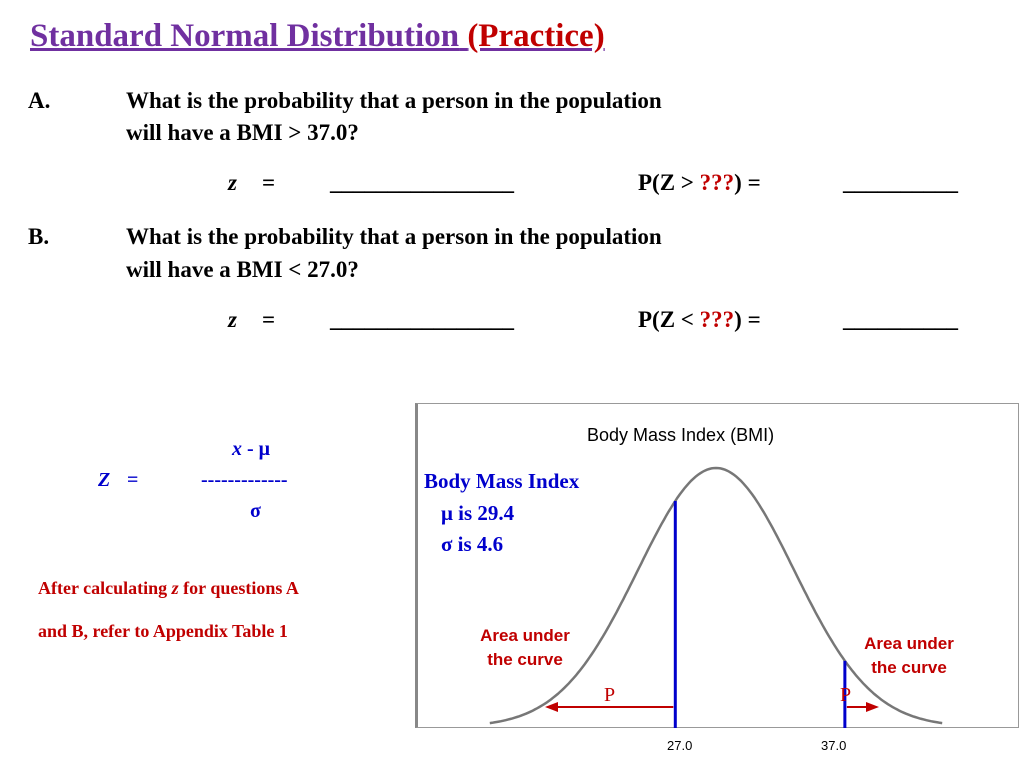 Image resolution: width=1024 pixels, height=768 pixels. Describe the element at coordinates (269, 182) in the screenshot. I see `question-a-equals: =` at that location.